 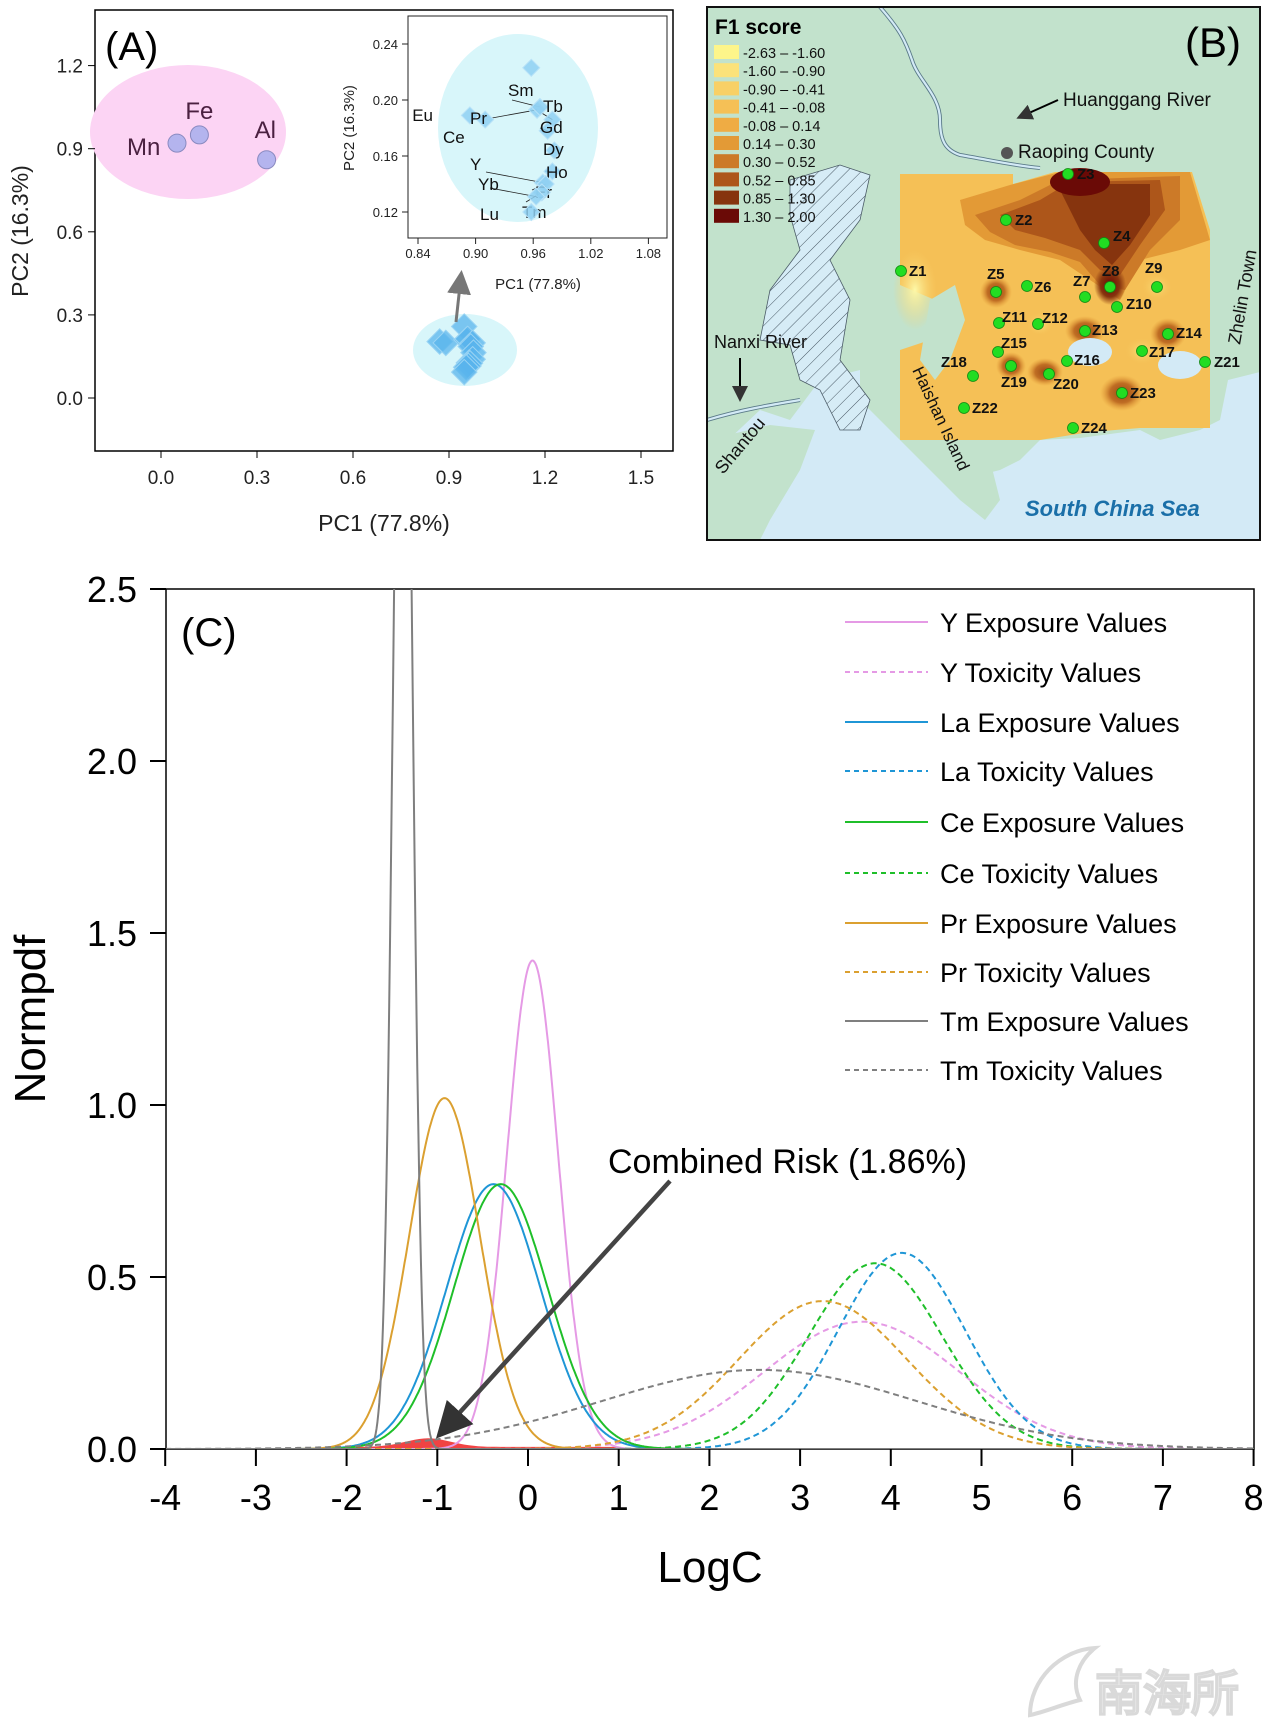 What do you see at coordinates (199, 135) in the screenshot?
I see `point-fe` at bounding box center [199, 135].